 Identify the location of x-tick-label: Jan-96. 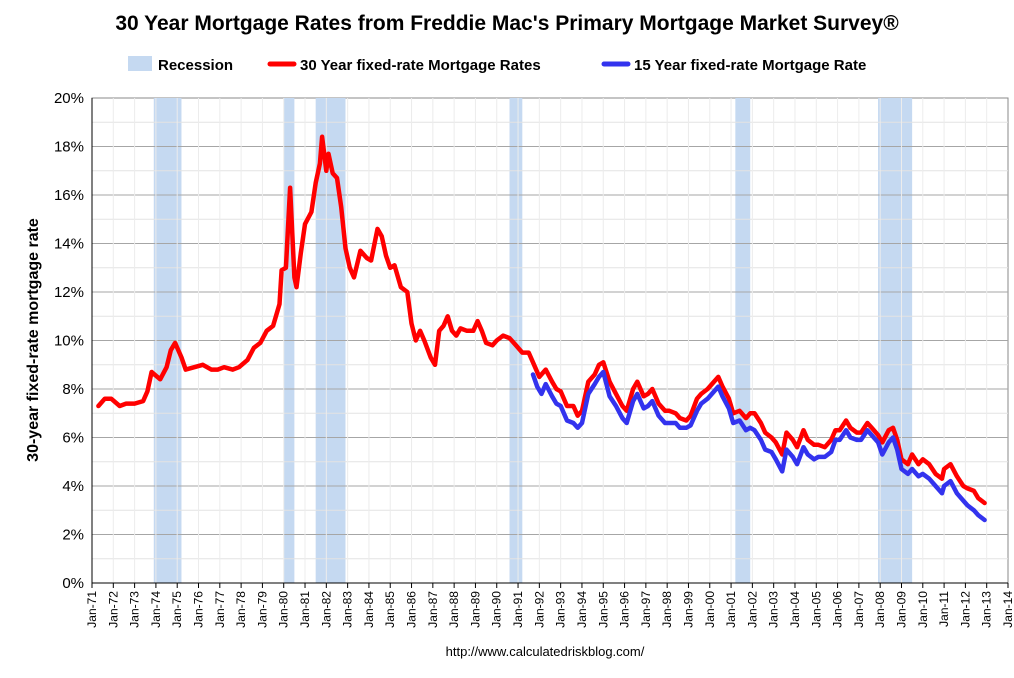
(625, 609).